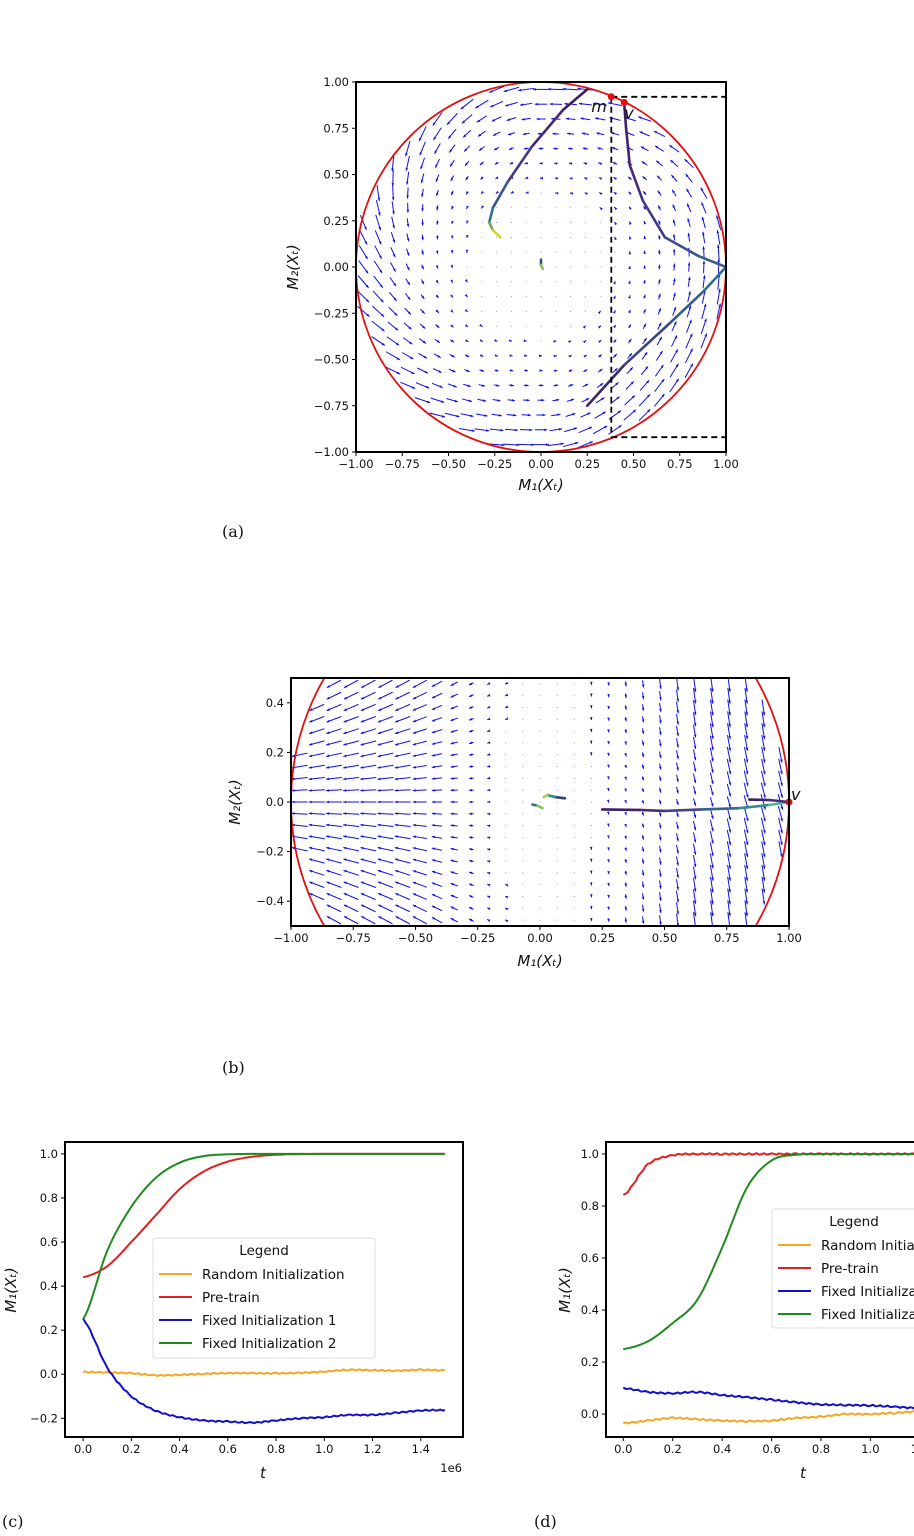 The width and height of the screenshot is (914, 1536). What do you see at coordinates (803, 1473) in the screenshot?
I see `x-axis-label: t` at bounding box center [803, 1473].